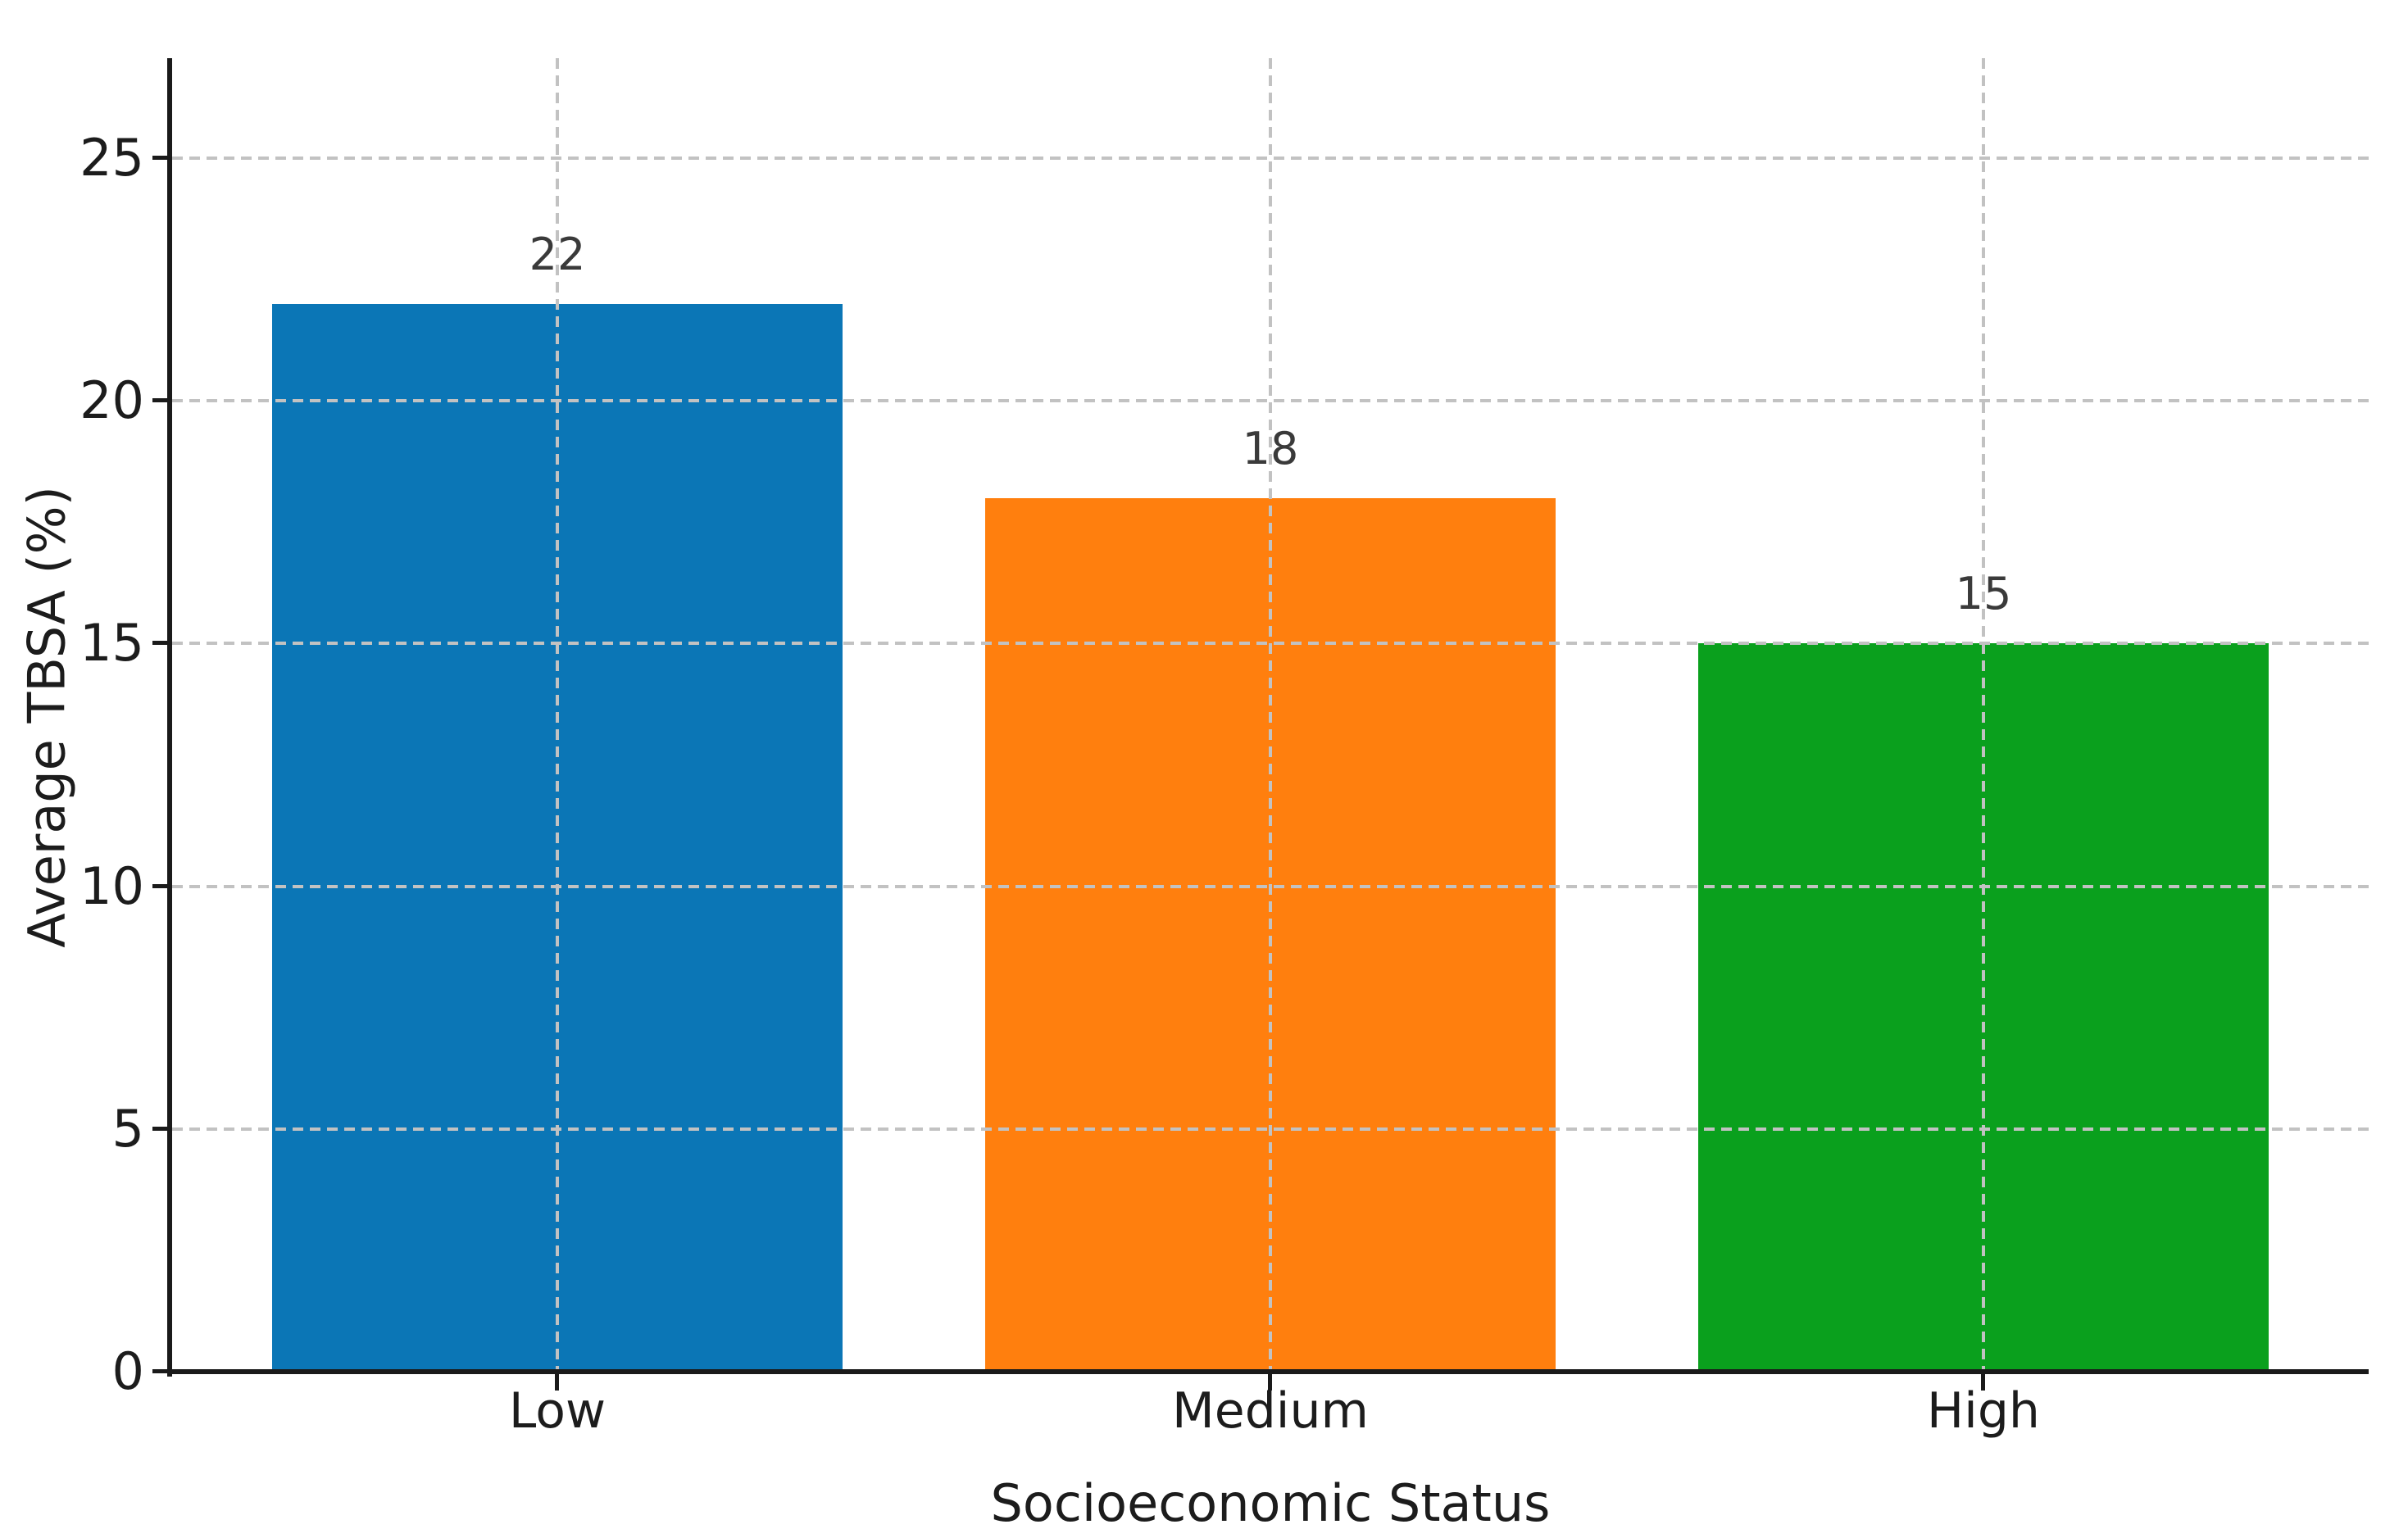 The width and height of the screenshot is (2408, 1529). I want to click on x-tick-medium, so click(1270, 1382).